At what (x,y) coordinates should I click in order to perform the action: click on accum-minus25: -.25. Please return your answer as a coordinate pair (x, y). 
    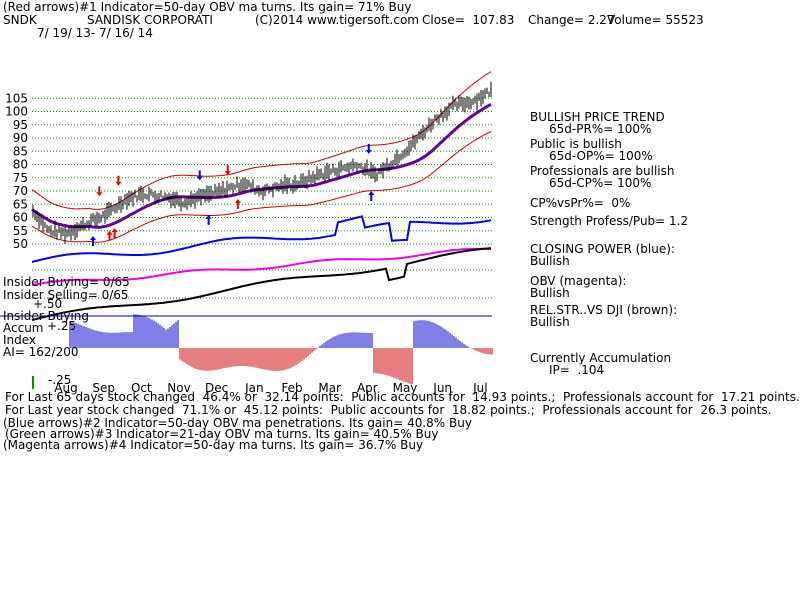
    Looking at the image, I should click on (60, 380).